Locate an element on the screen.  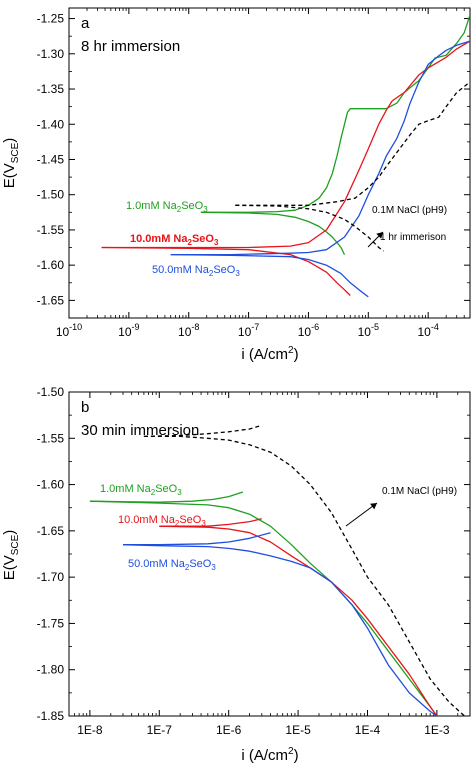
x-tick-label: 1E-7 is located at coordinates (160, 730).